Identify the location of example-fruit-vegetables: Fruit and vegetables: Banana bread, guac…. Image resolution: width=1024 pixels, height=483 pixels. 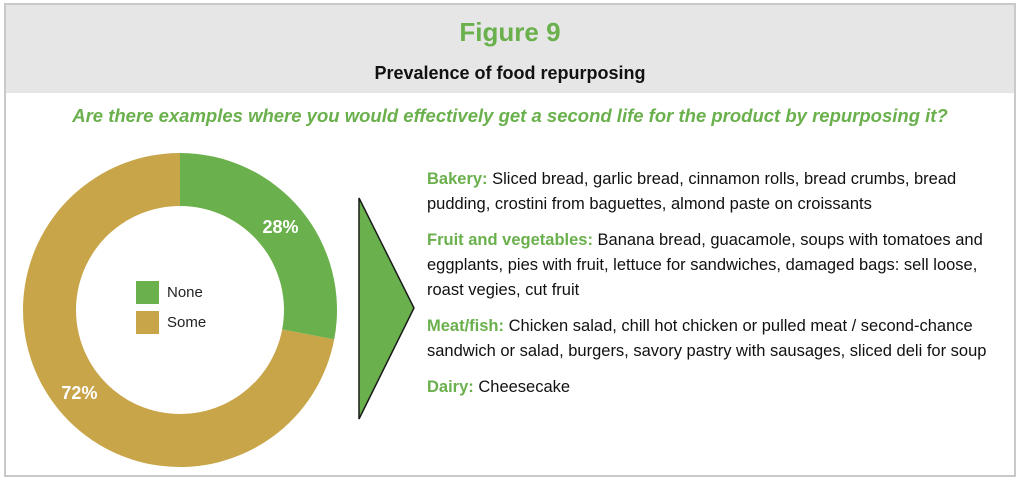
(717, 265).